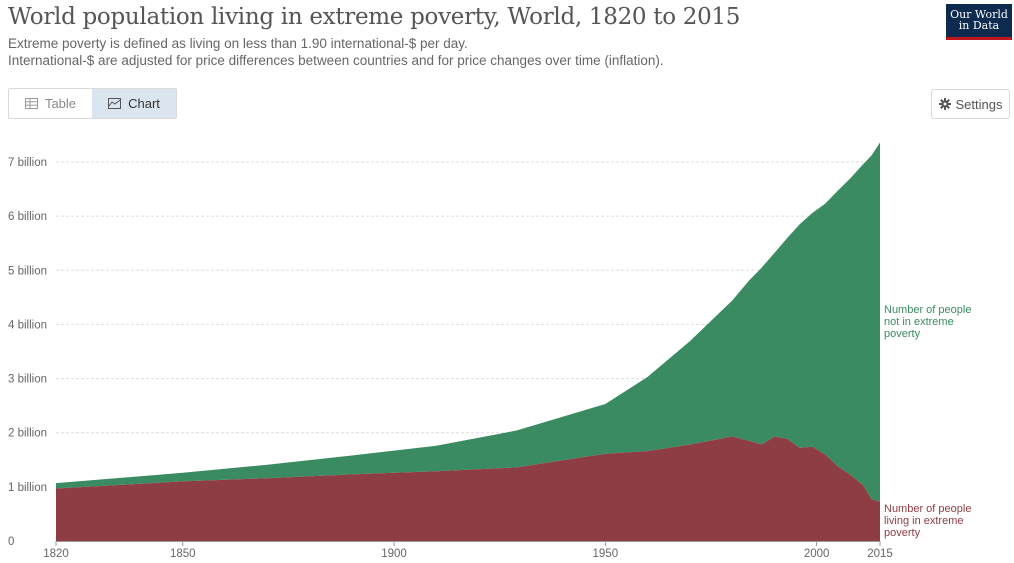  I want to click on tab-chart: Chart, so click(134, 103).